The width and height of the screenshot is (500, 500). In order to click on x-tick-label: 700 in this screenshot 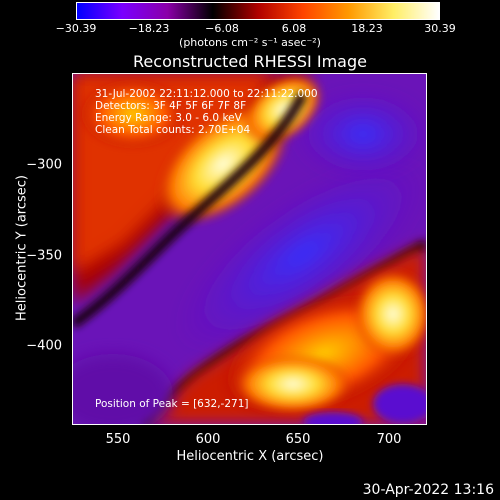, I will do `click(389, 439)`.